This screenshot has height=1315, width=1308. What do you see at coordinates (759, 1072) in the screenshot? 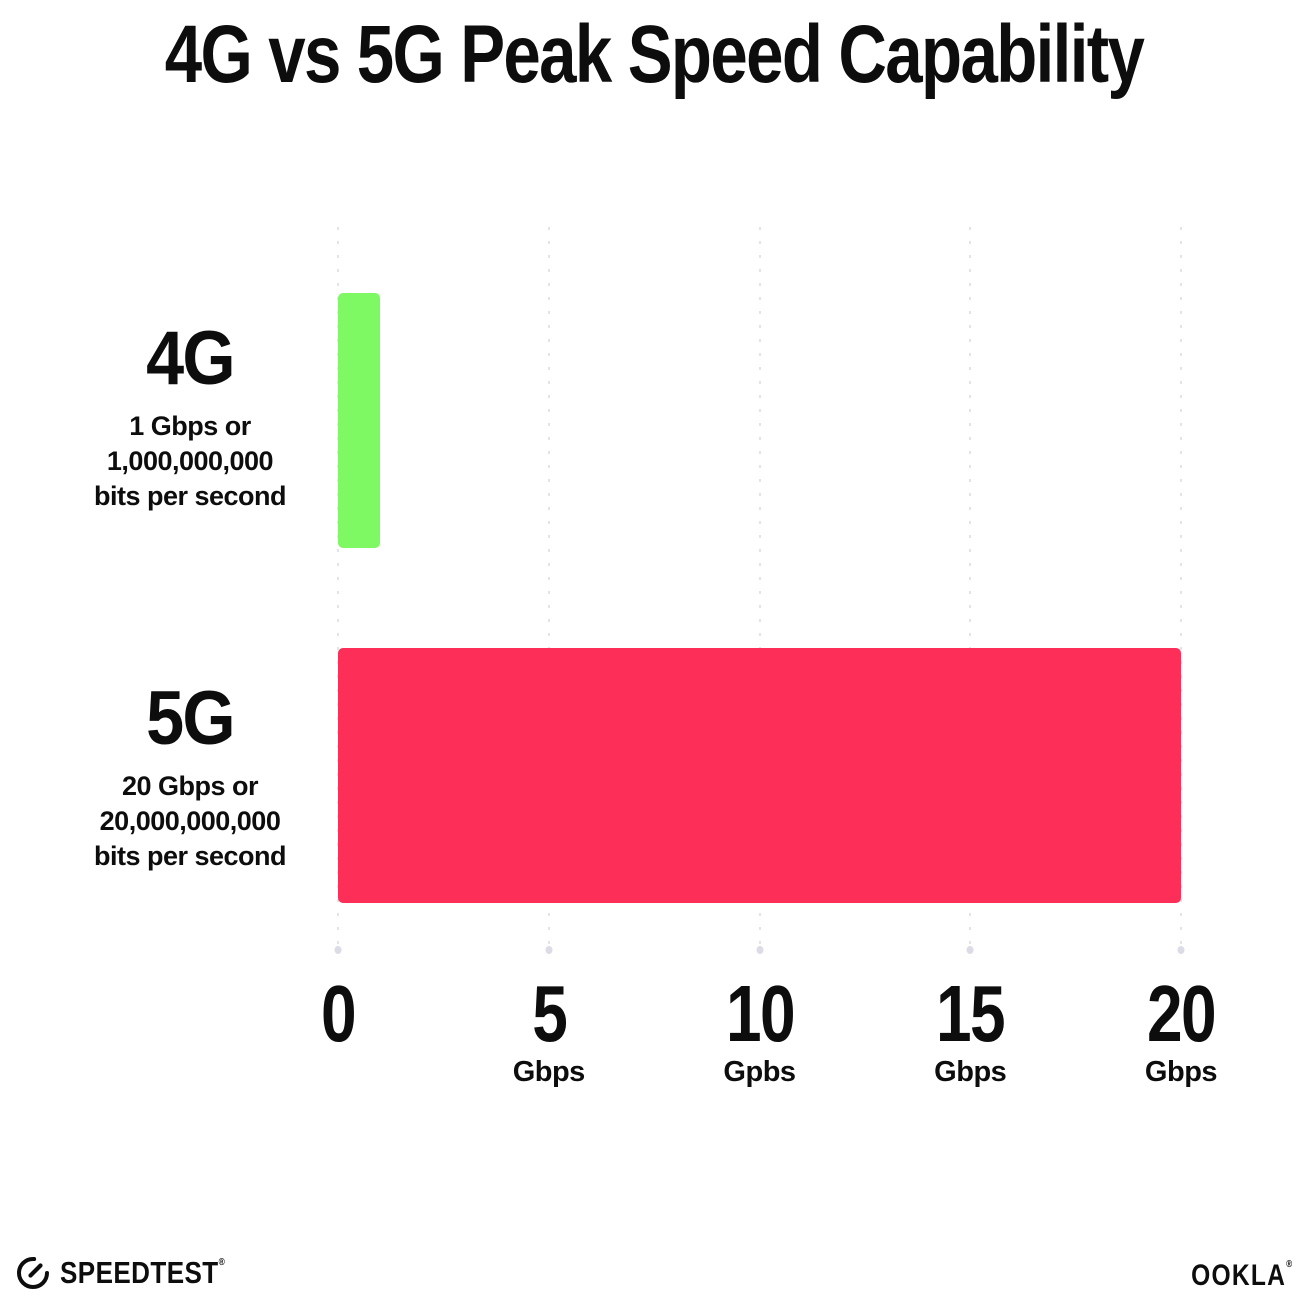
I see `x-tick-unit: Gpbs` at bounding box center [759, 1072].